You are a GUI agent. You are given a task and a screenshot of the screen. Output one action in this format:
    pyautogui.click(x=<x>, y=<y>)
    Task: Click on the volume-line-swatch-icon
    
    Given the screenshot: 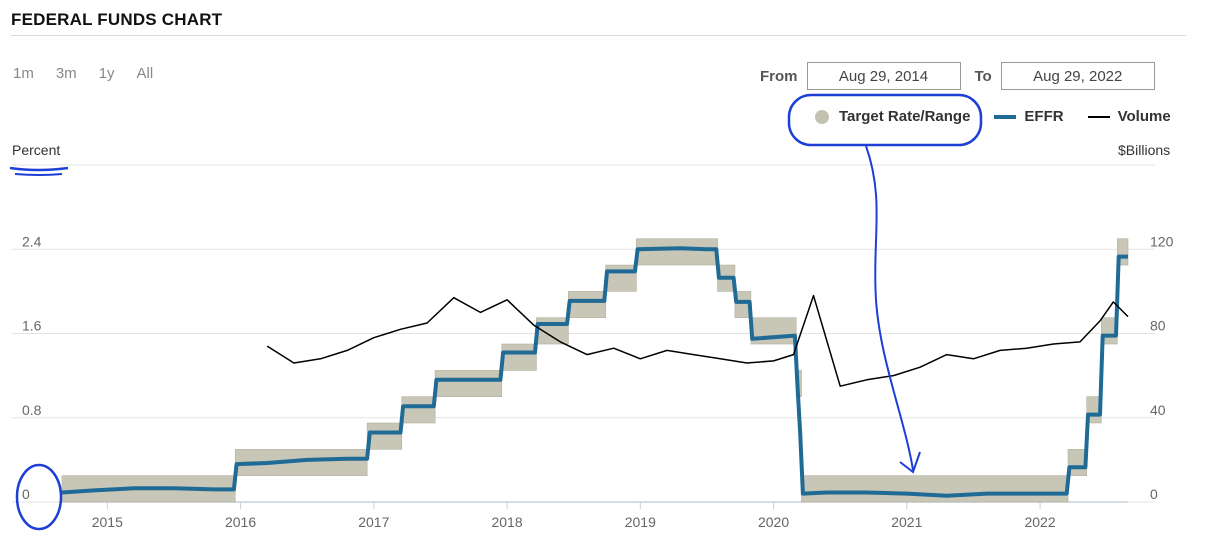 What is the action you would take?
    pyautogui.click(x=1098, y=116)
    